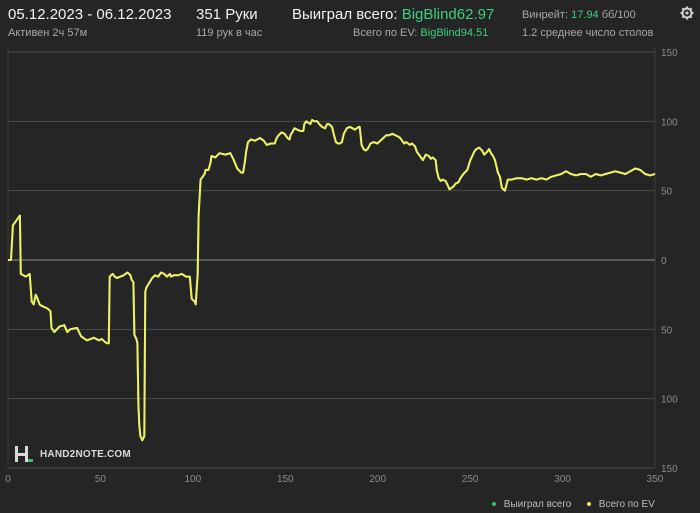  Describe the element at coordinates (494, 504) in the screenshot. I see `legend-dot-won` at that location.